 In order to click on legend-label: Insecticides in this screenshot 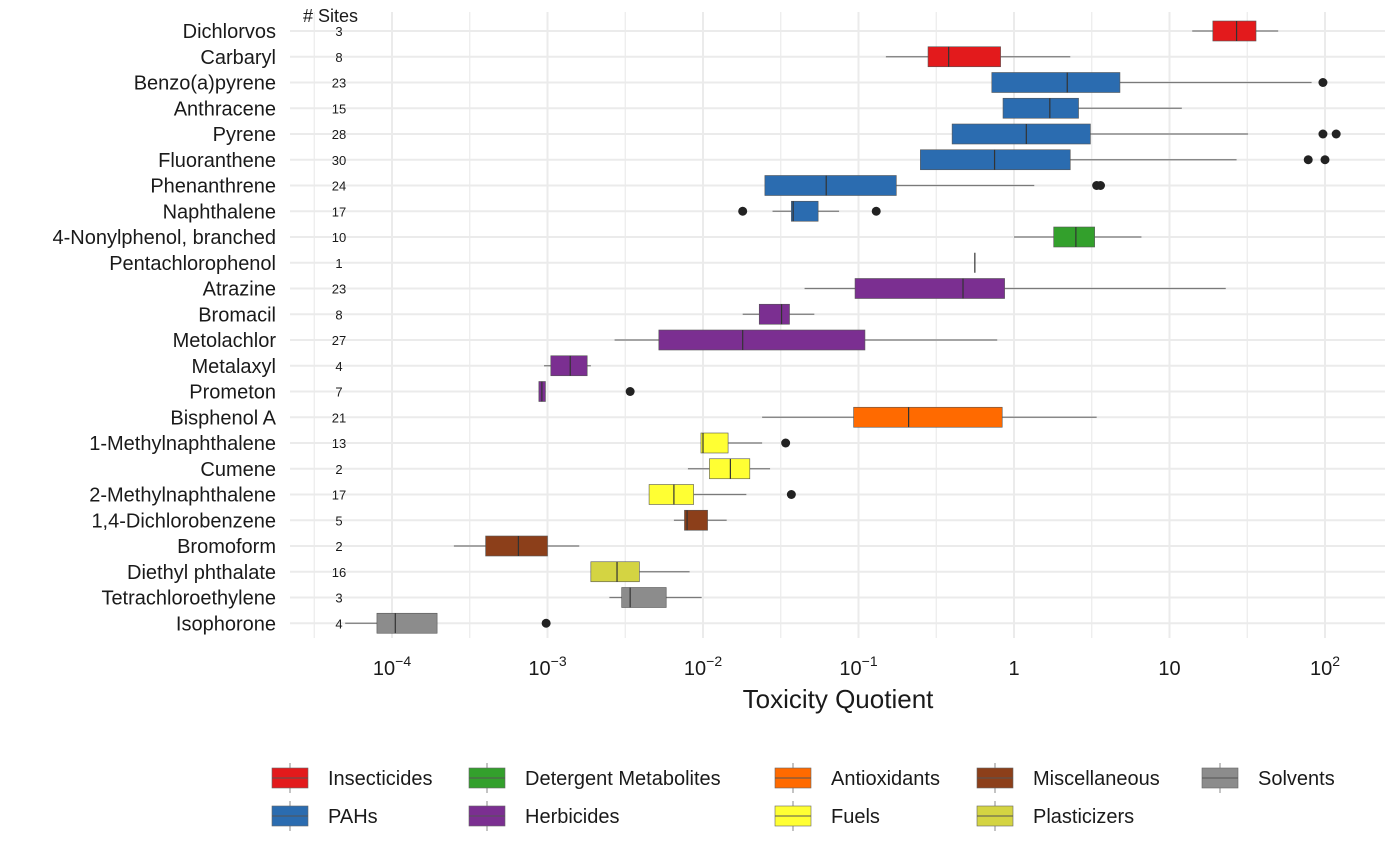, I will do `click(380, 779)`.